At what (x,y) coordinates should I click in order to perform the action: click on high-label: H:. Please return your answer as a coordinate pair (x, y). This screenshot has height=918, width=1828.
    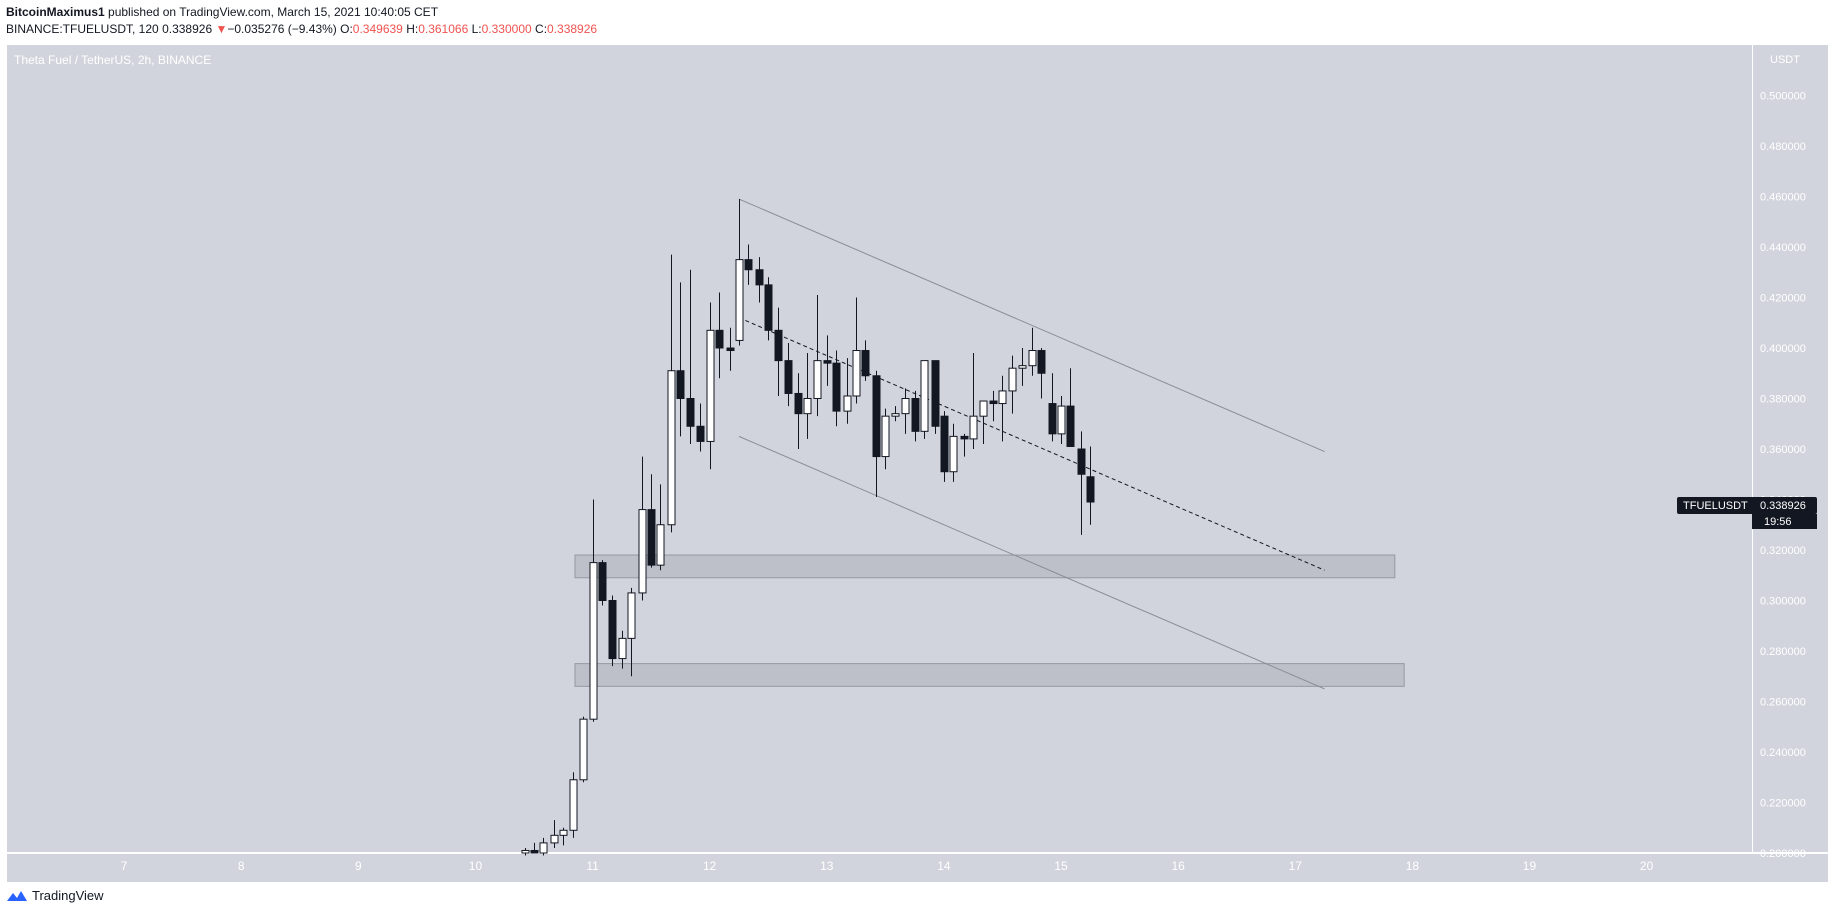
    Looking at the image, I should click on (412, 29).